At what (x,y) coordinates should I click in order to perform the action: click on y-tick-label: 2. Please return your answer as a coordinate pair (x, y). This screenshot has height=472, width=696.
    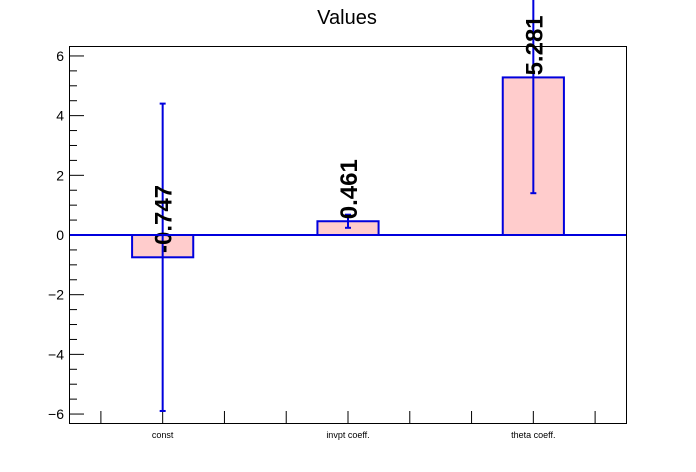
    Looking at the image, I should click on (60, 175).